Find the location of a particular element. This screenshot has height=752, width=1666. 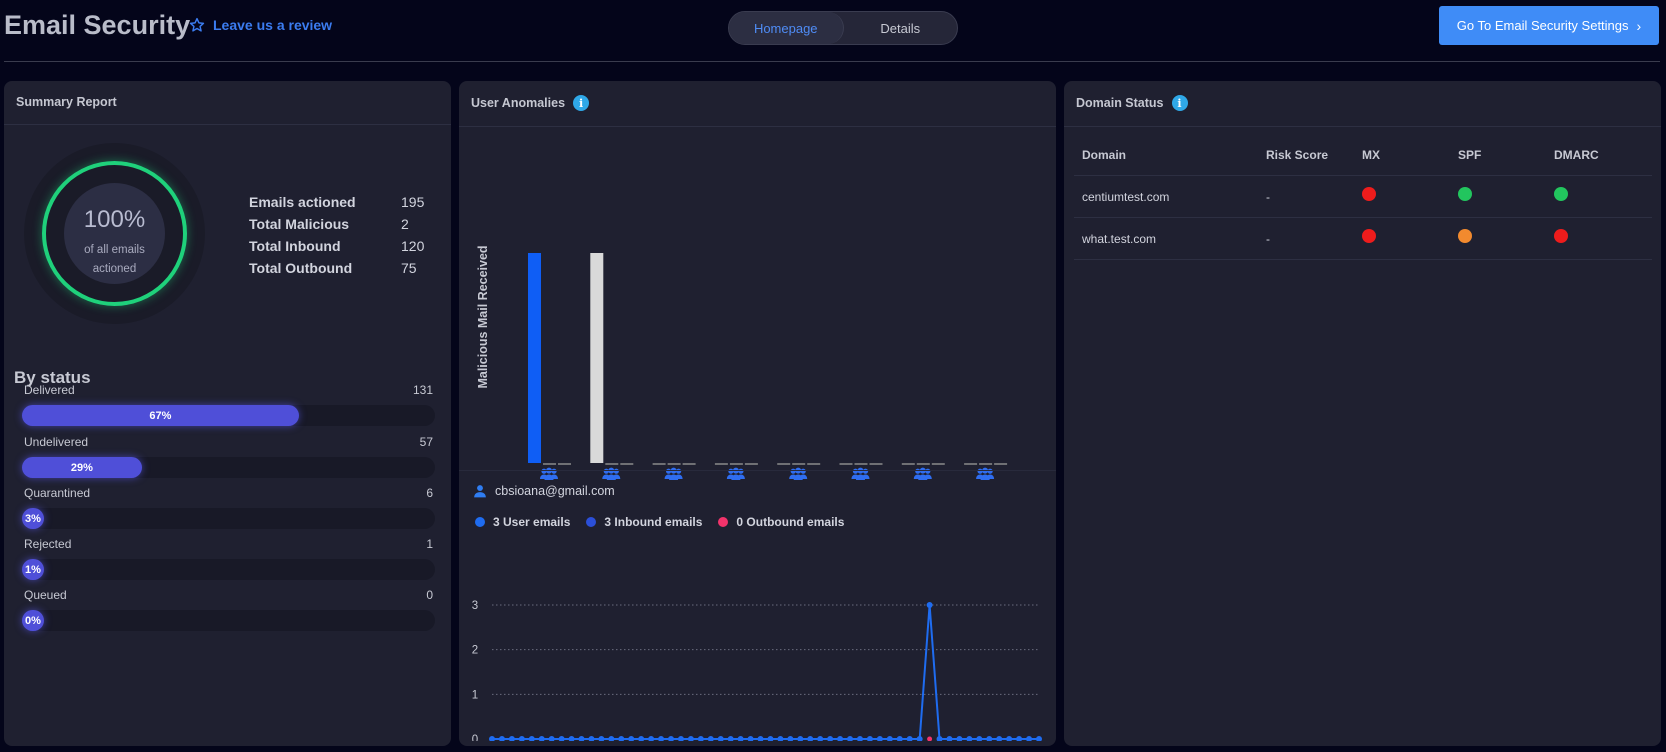

y-tick-label: 1 is located at coordinates (475, 695).